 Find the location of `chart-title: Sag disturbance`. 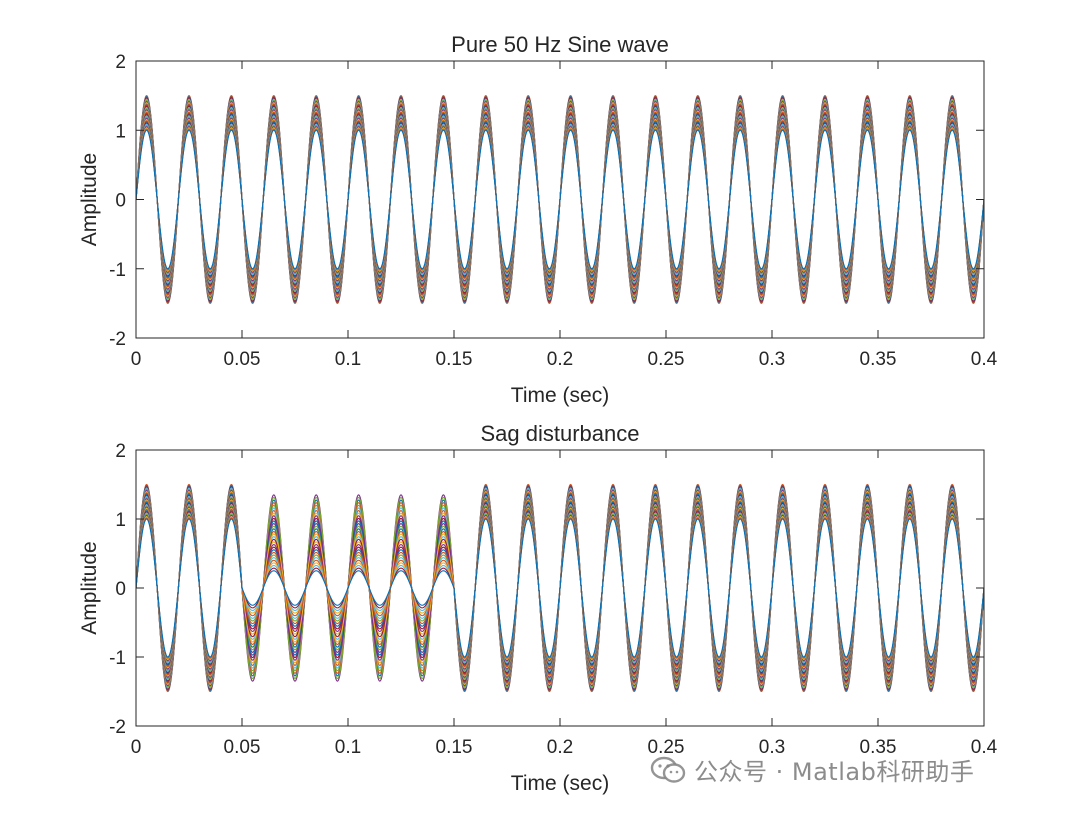

chart-title: Sag disturbance is located at coordinates (560, 433).